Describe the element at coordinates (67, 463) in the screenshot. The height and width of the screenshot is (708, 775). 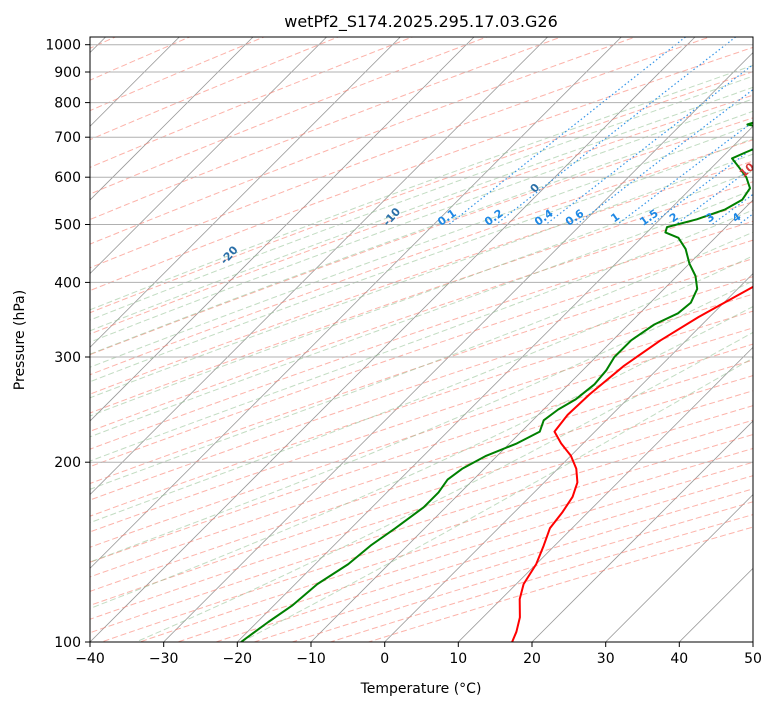
I see `y-tick-label: 200` at that location.